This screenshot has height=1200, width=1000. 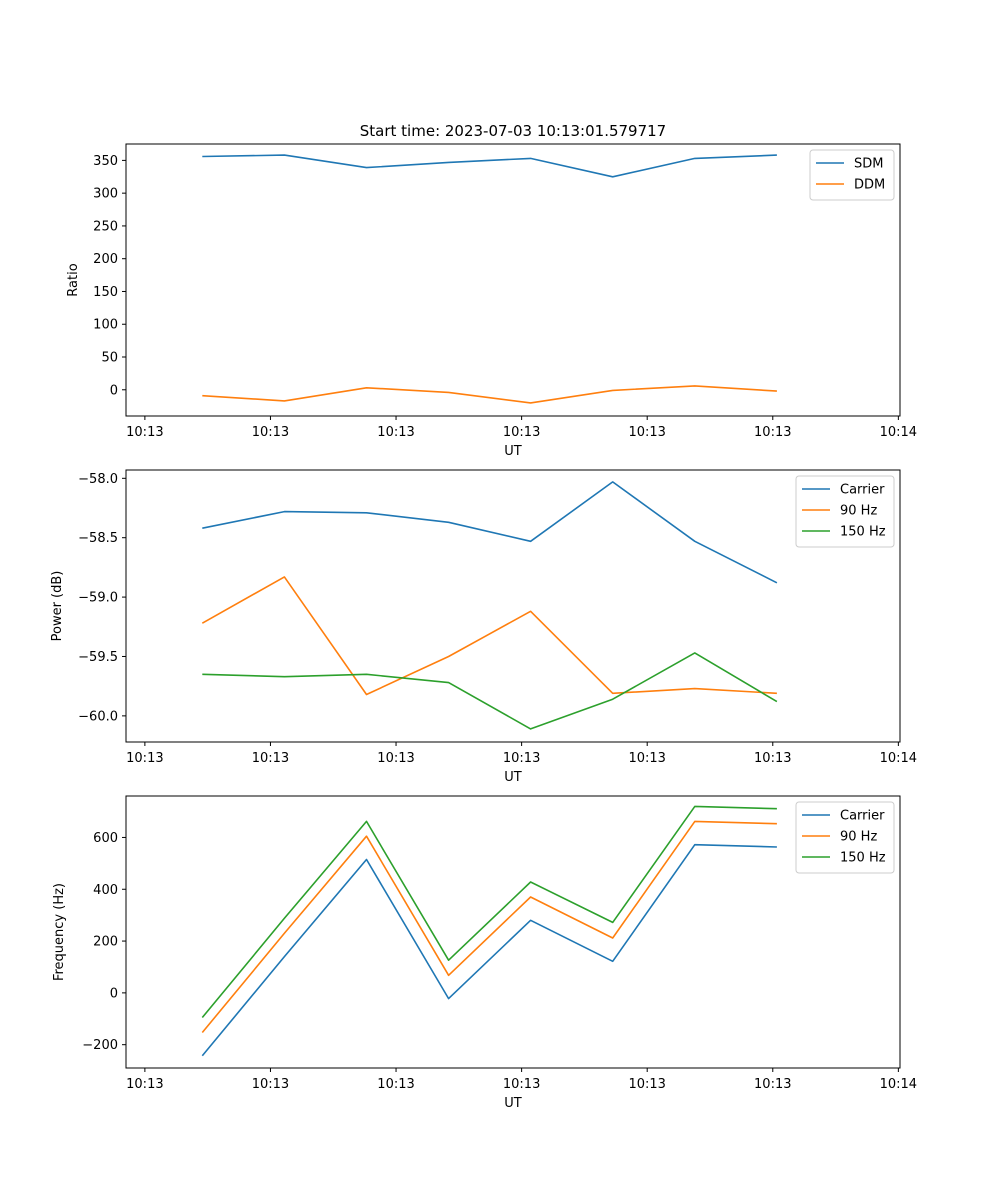 What do you see at coordinates (868, 164) in the screenshot?
I see `legend-label: SDM` at bounding box center [868, 164].